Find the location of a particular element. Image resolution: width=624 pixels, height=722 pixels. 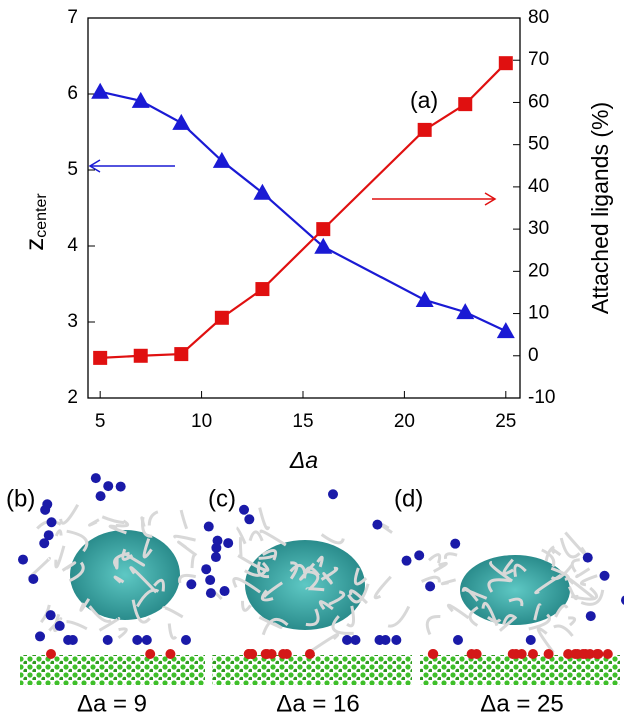

y2-tick-label: 40 is located at coordinates (538, 186).